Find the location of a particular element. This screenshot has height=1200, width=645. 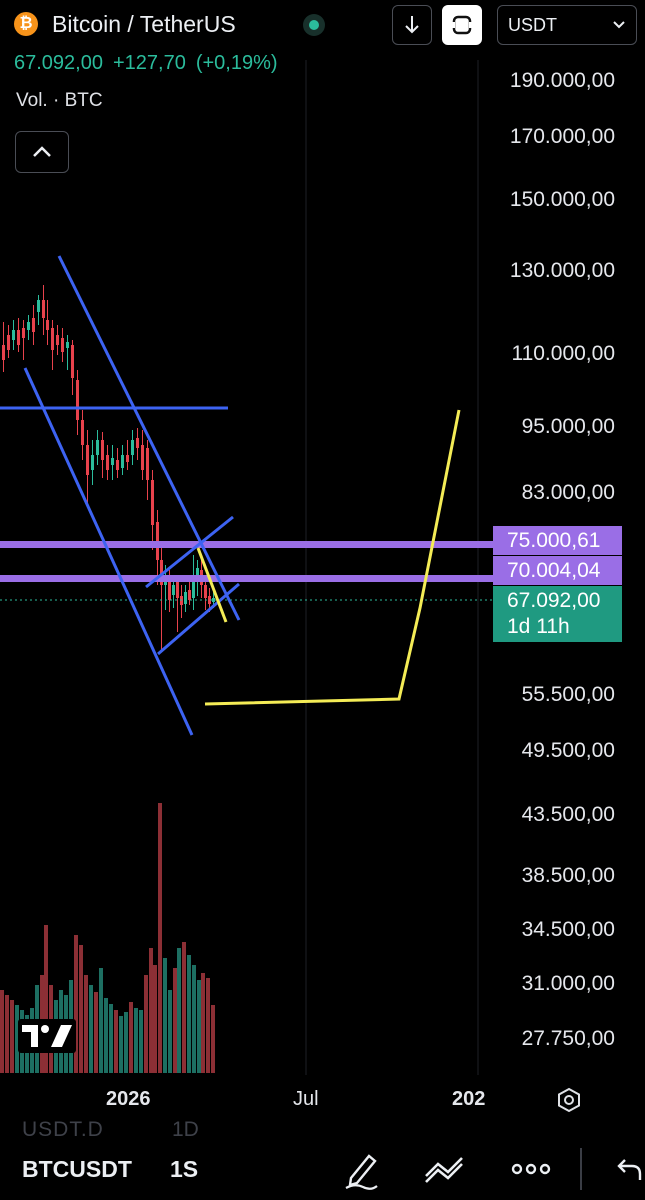

volume-legend: Vol. · BTC is located at coordinates (59, 100).